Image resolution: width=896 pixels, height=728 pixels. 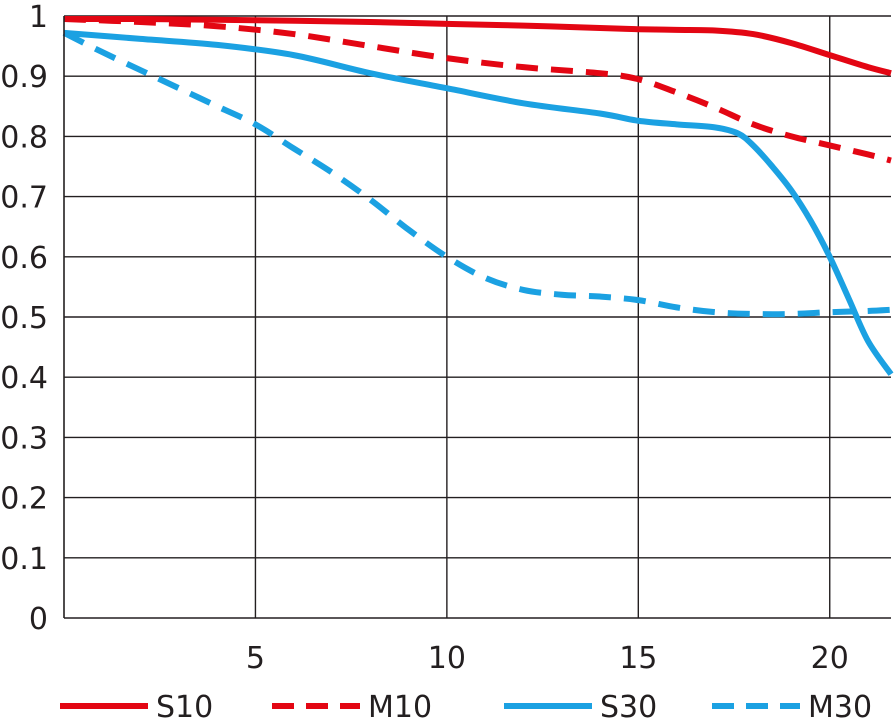 I want to click on legend-label: S10, so click(x=184, y=707).